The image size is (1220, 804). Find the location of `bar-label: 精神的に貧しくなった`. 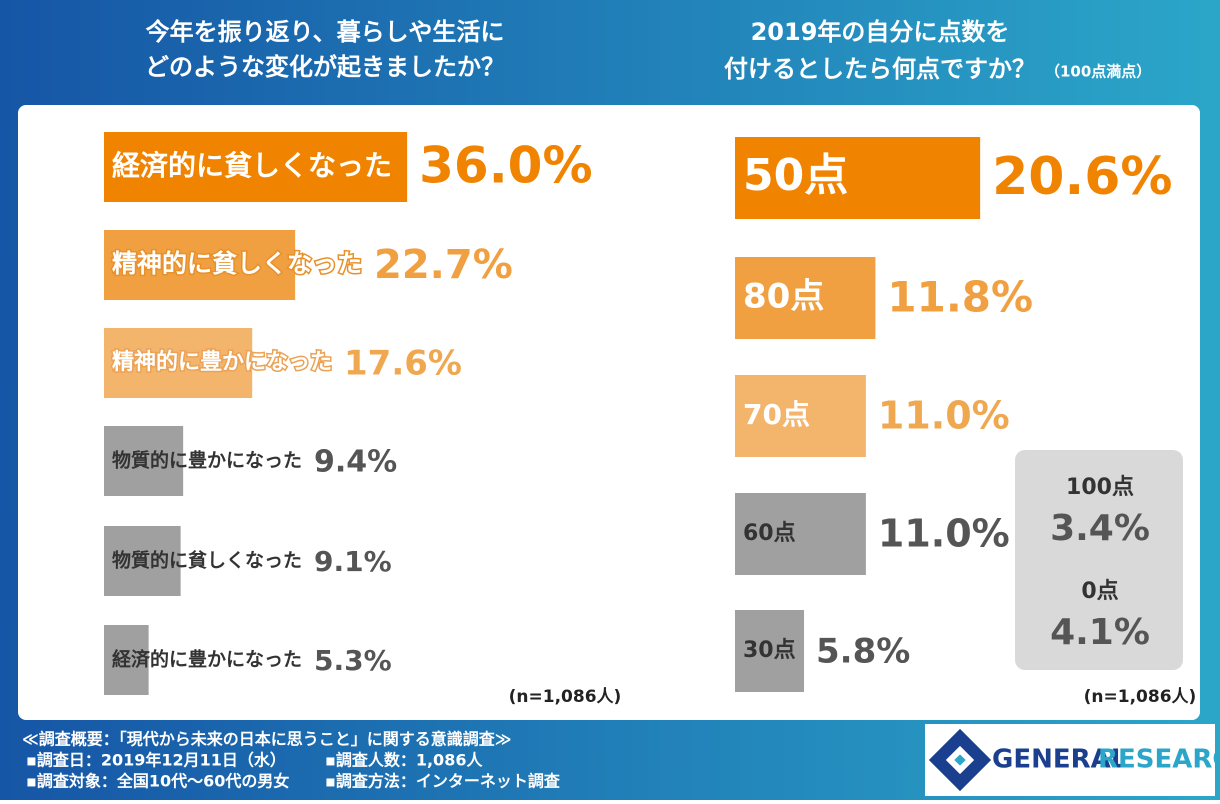

bar-label: 精神的に貧しくなった is located at coordinates (237, 263).